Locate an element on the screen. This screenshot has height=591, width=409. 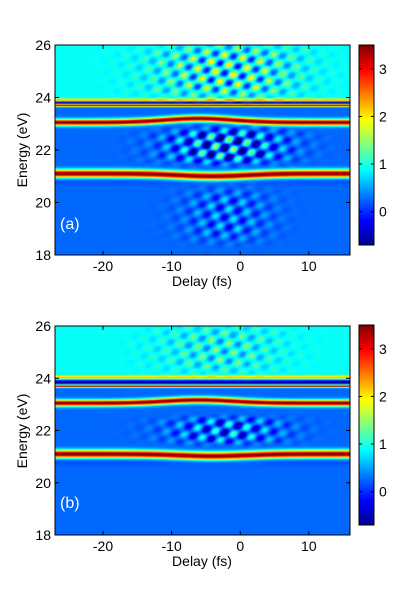
colorbar-ticks-b: 0 1 2 3 is located at coordinates (373, 420).